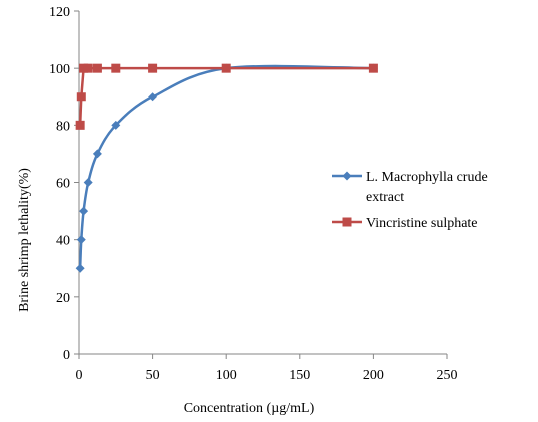 The width and height of the screenshot is (538, 422). What do you see at coordinates (24, 240) in the screenshot?
I see `y-axis-label: Brine shrimp lethality(%)` at bounding box center [24, 240].